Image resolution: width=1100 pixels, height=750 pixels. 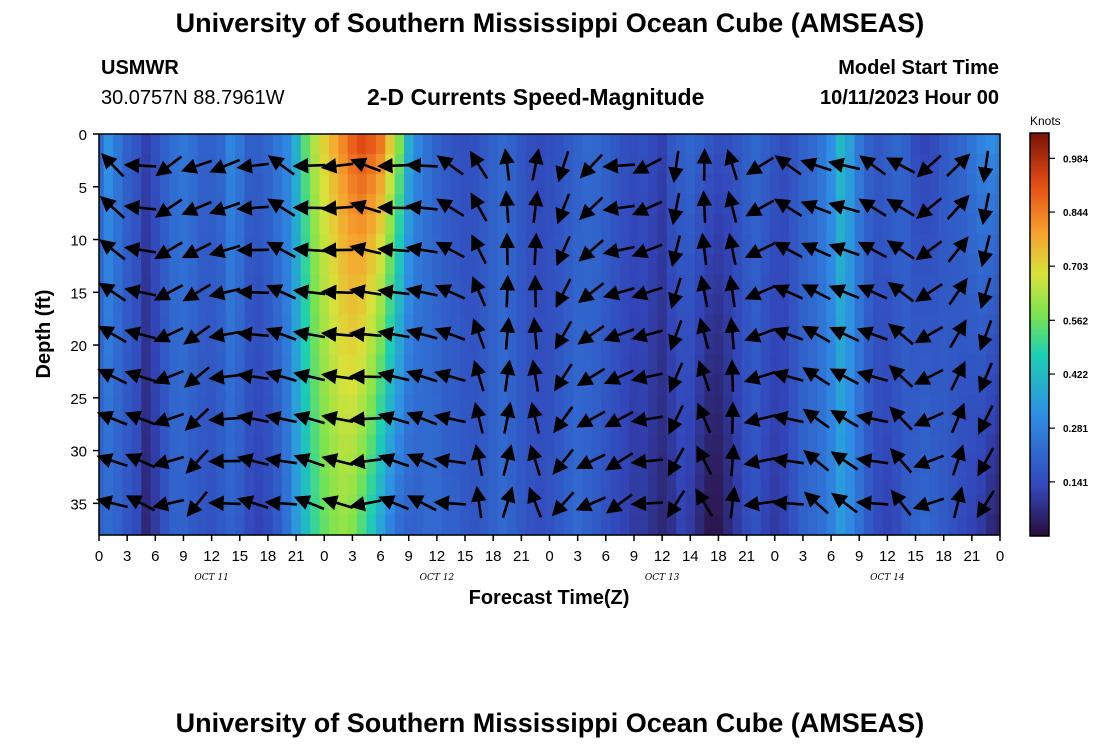 I want to click on x-tick-label: 3, so click(x=577, y=556).